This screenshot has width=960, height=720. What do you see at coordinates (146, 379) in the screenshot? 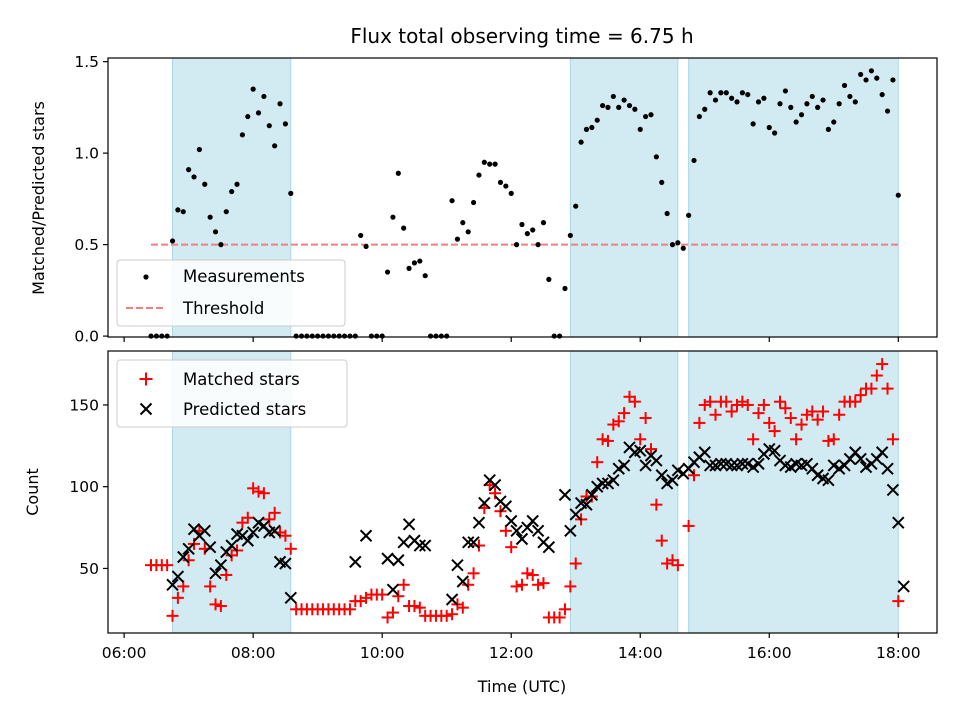
I see `bottom-legend-marker-matched` at bounding box center [146, 379].